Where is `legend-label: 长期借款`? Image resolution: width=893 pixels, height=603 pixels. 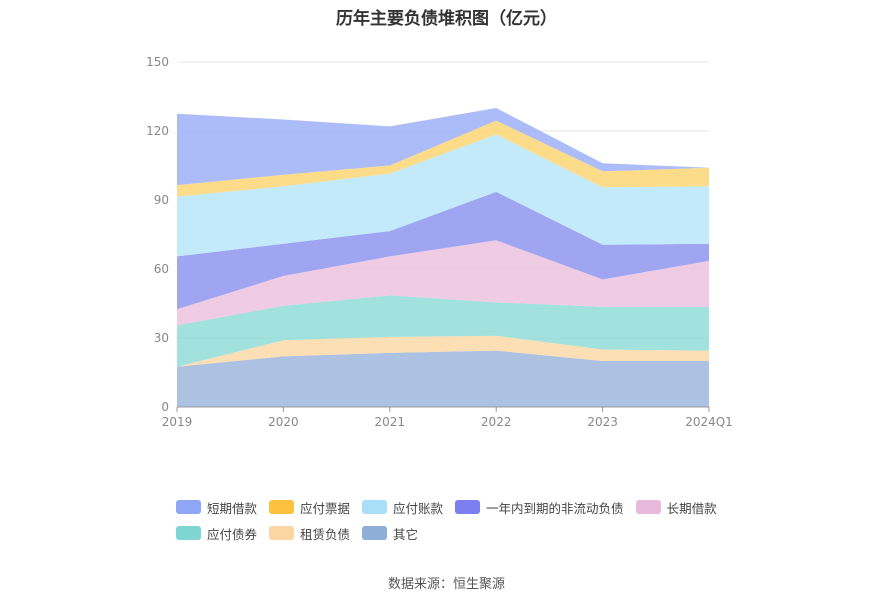
legend-label: 长期借款 is located at coordinates (691, 508).